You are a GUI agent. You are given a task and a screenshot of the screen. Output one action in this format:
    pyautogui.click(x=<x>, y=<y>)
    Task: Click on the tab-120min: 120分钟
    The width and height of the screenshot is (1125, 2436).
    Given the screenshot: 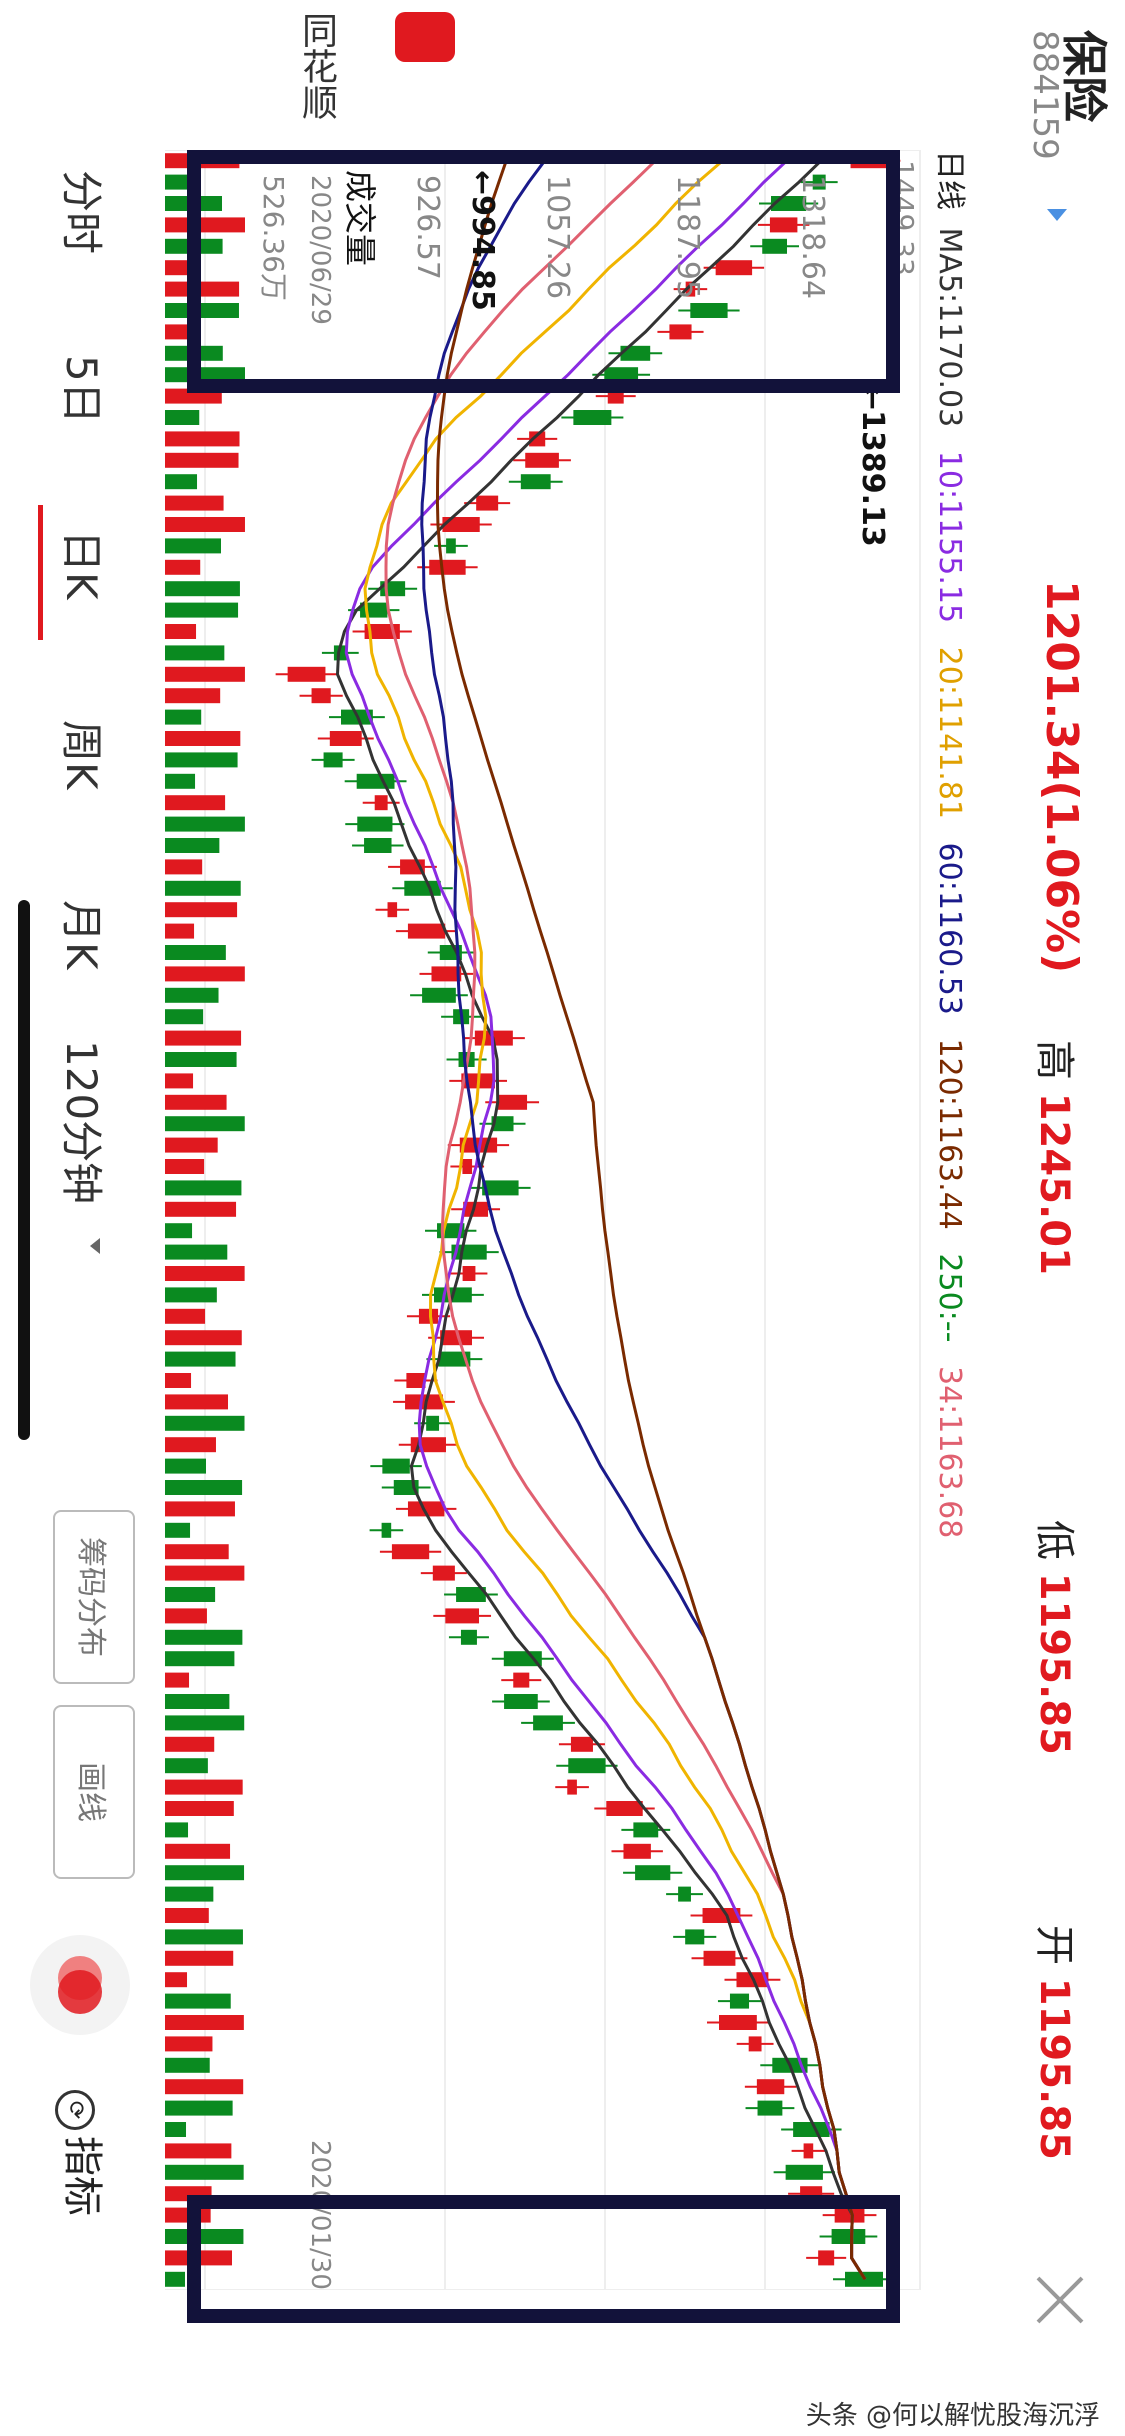 What is the action you would take?
    pyautogui.click(x=81, y=1122)
    